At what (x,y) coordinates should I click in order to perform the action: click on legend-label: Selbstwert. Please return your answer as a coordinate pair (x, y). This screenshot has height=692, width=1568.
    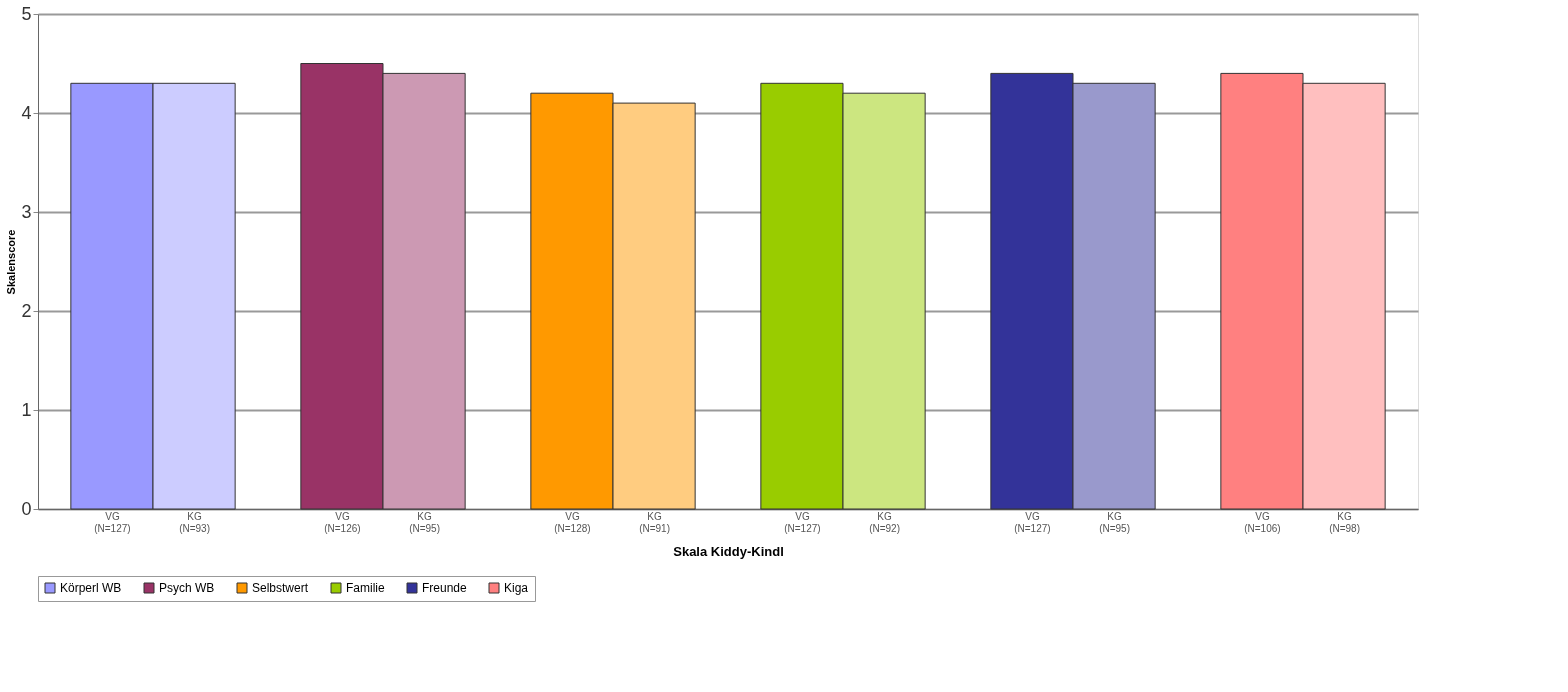
    Looking at the image, I should click on (280, 588).